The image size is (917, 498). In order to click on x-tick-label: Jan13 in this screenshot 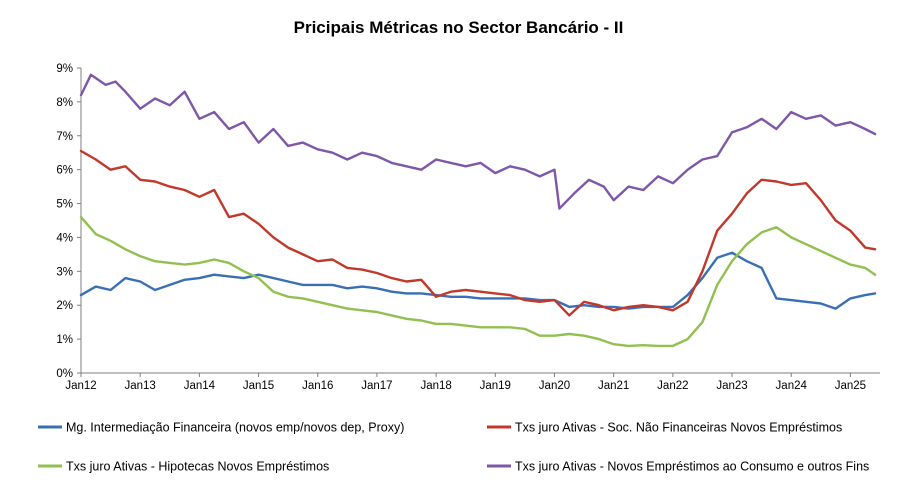, I will do `click(140, 386)`.